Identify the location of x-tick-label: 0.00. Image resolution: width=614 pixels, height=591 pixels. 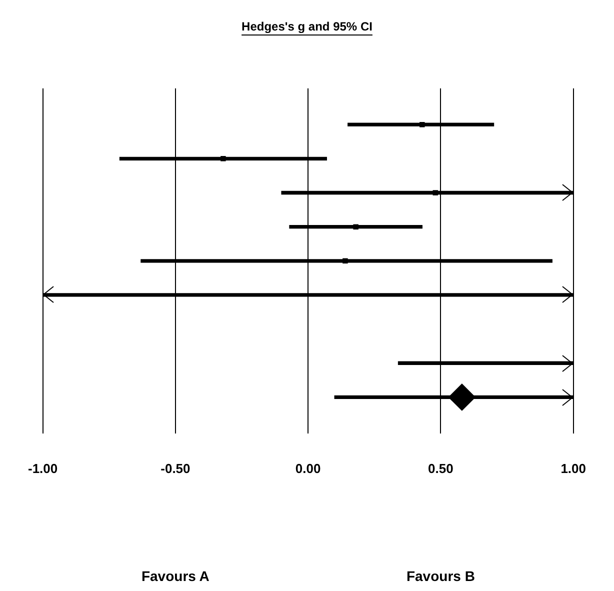
(308, 468).